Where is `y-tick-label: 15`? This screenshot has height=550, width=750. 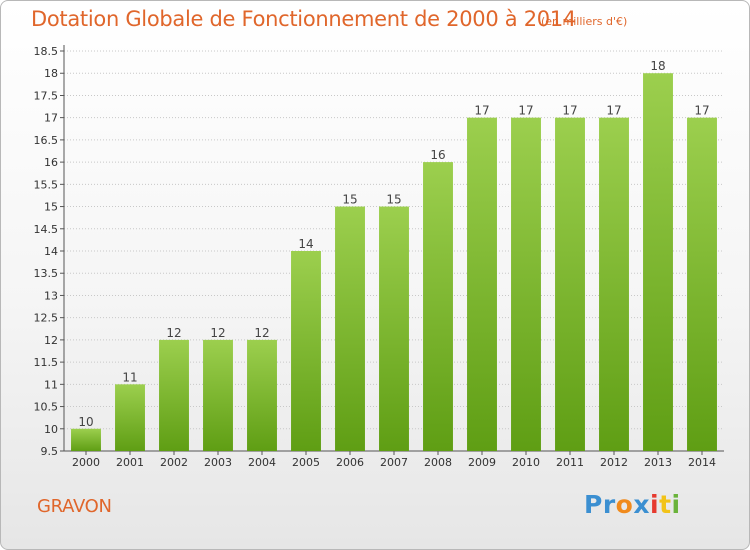 y-tick-label: 15 is located at coordinates (51, 207).